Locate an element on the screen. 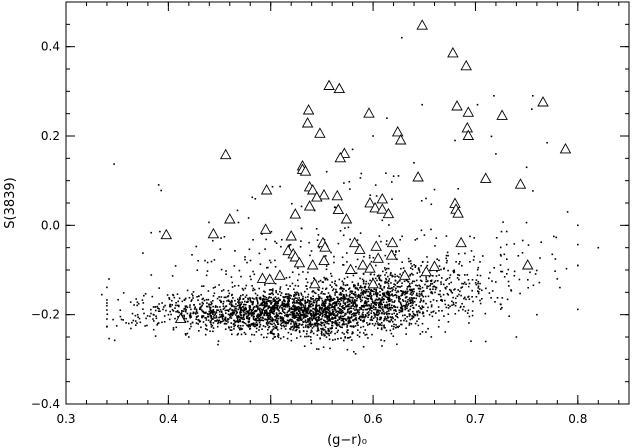 This screenshot has height=448, width=635. x-tick-label: 0.5 is located at coordinates (270, 419).